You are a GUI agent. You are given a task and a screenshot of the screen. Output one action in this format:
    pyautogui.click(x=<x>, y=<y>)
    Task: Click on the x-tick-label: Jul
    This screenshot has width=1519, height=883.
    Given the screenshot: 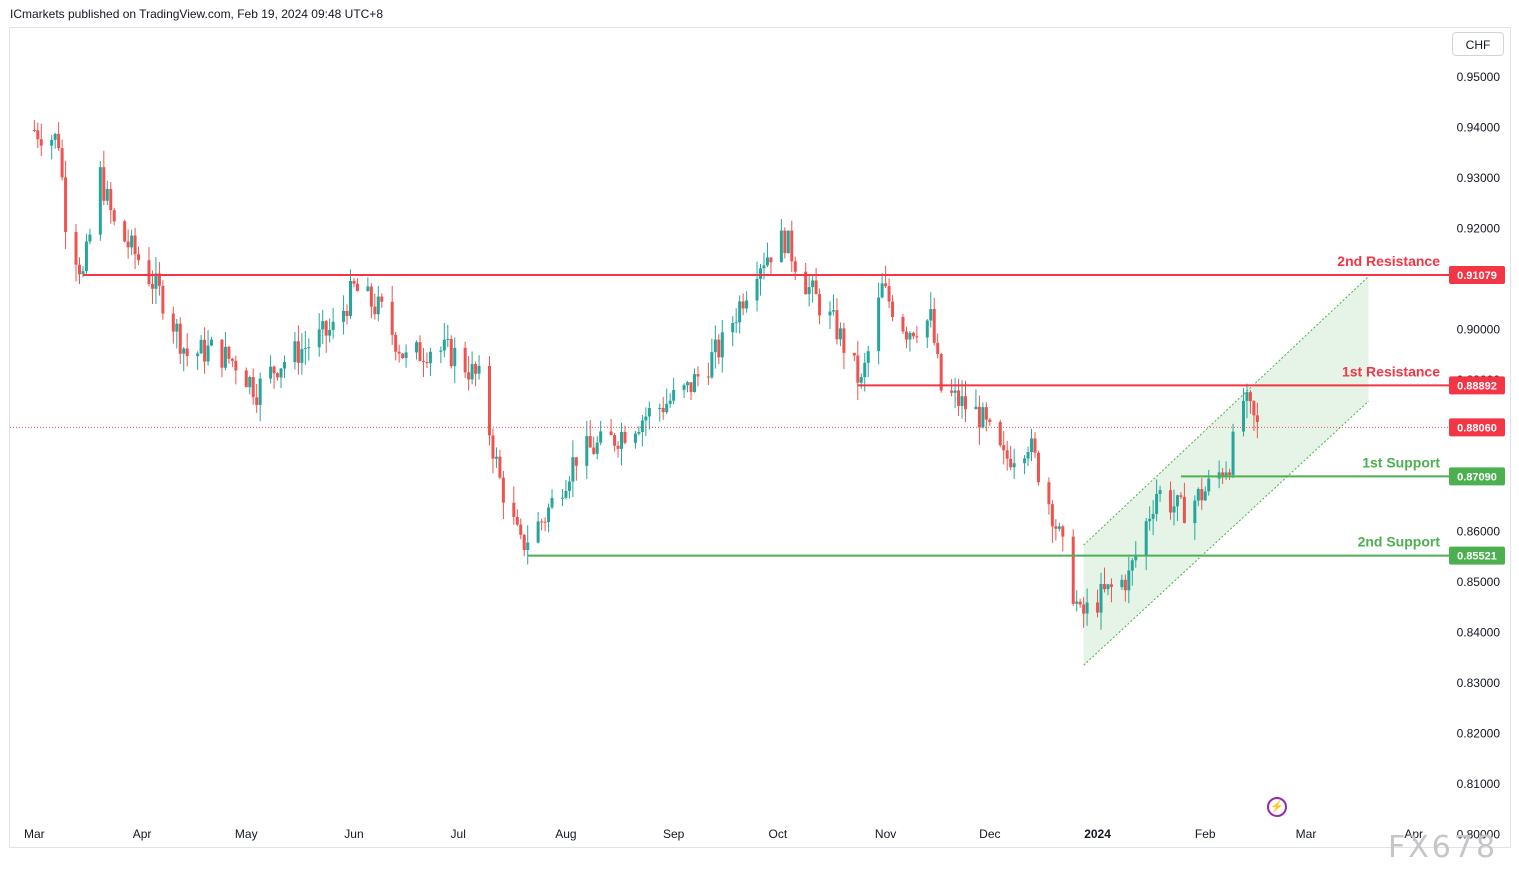 What is the action you would take?
    pyautogui.click(x=458, y=834)
    